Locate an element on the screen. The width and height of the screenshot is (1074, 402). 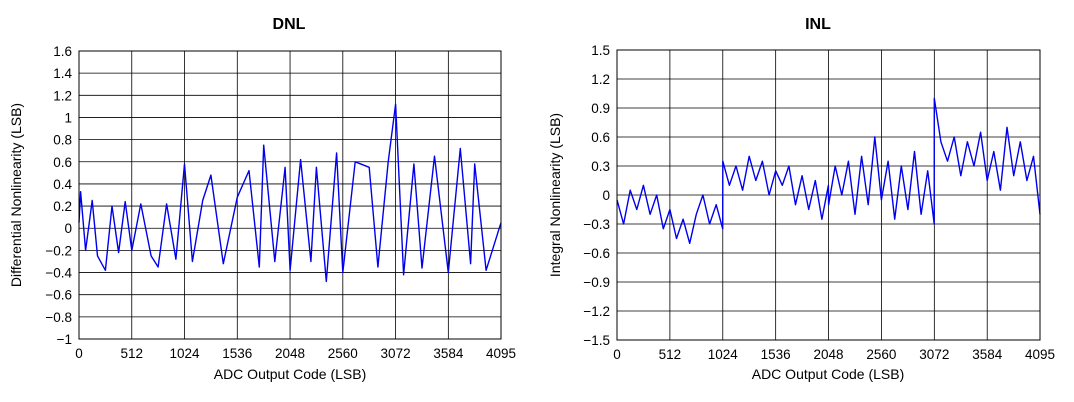
inl-y-tick-label: −0.6 is located at coordinates (596, 253).